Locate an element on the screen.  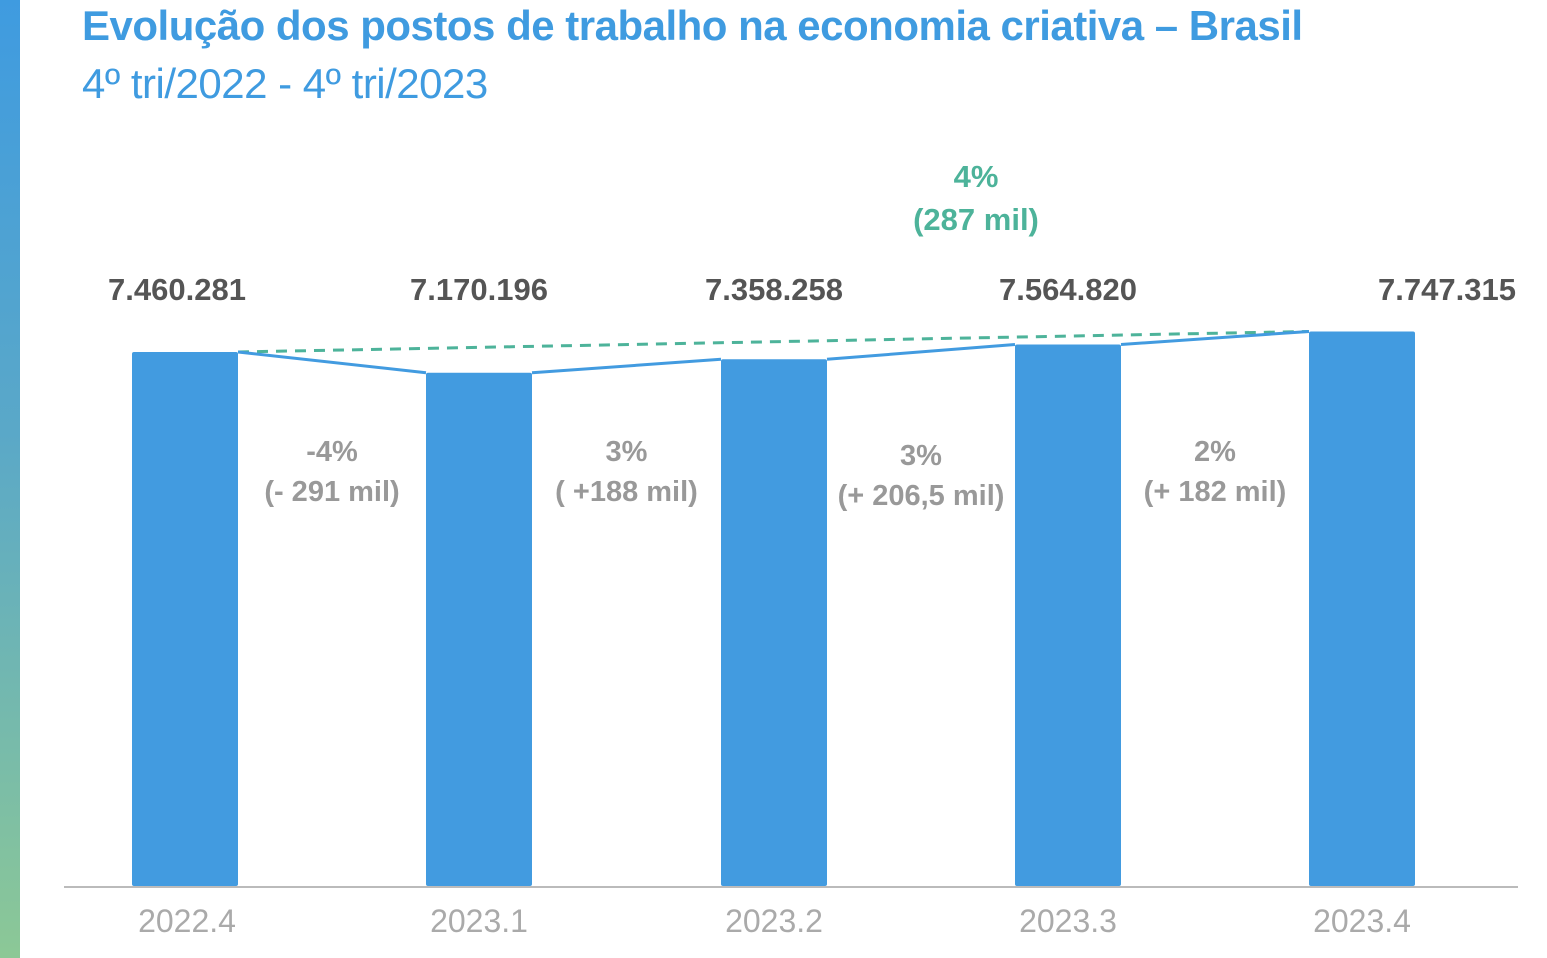
x-tick-label-2022.4: 2022.4 is located at coordinates (187, 921).